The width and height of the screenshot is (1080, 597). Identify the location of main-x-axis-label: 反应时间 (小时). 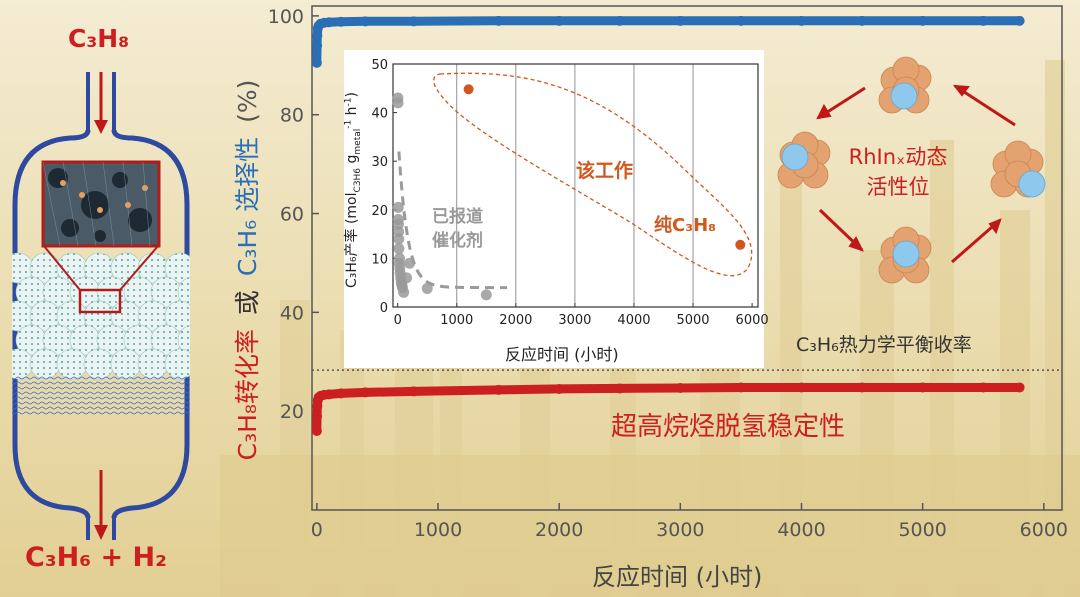
(677, 577).